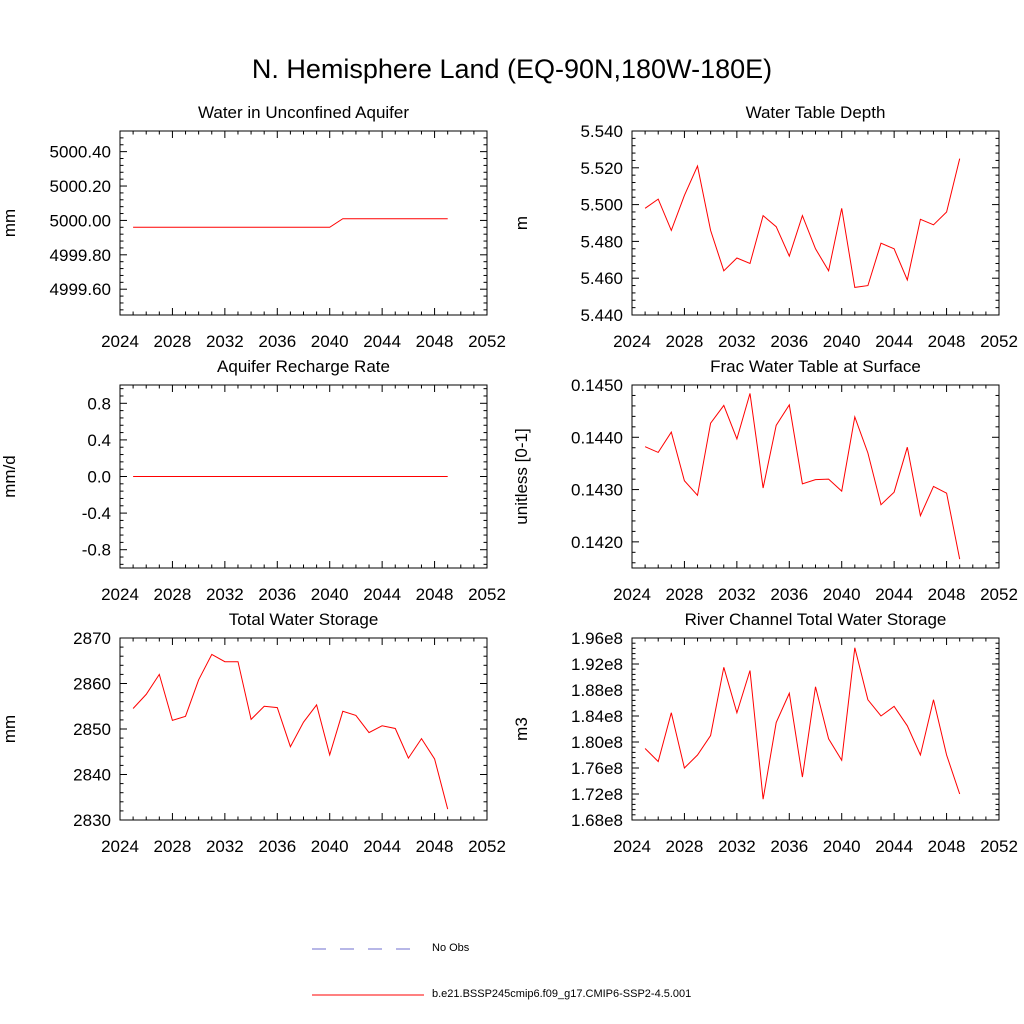 The image size is (1024, 1024). Describe the element at coordinates (597, 638) in the screenshot. I see `panel-6-ytick-label: 1.96e8` at that location.